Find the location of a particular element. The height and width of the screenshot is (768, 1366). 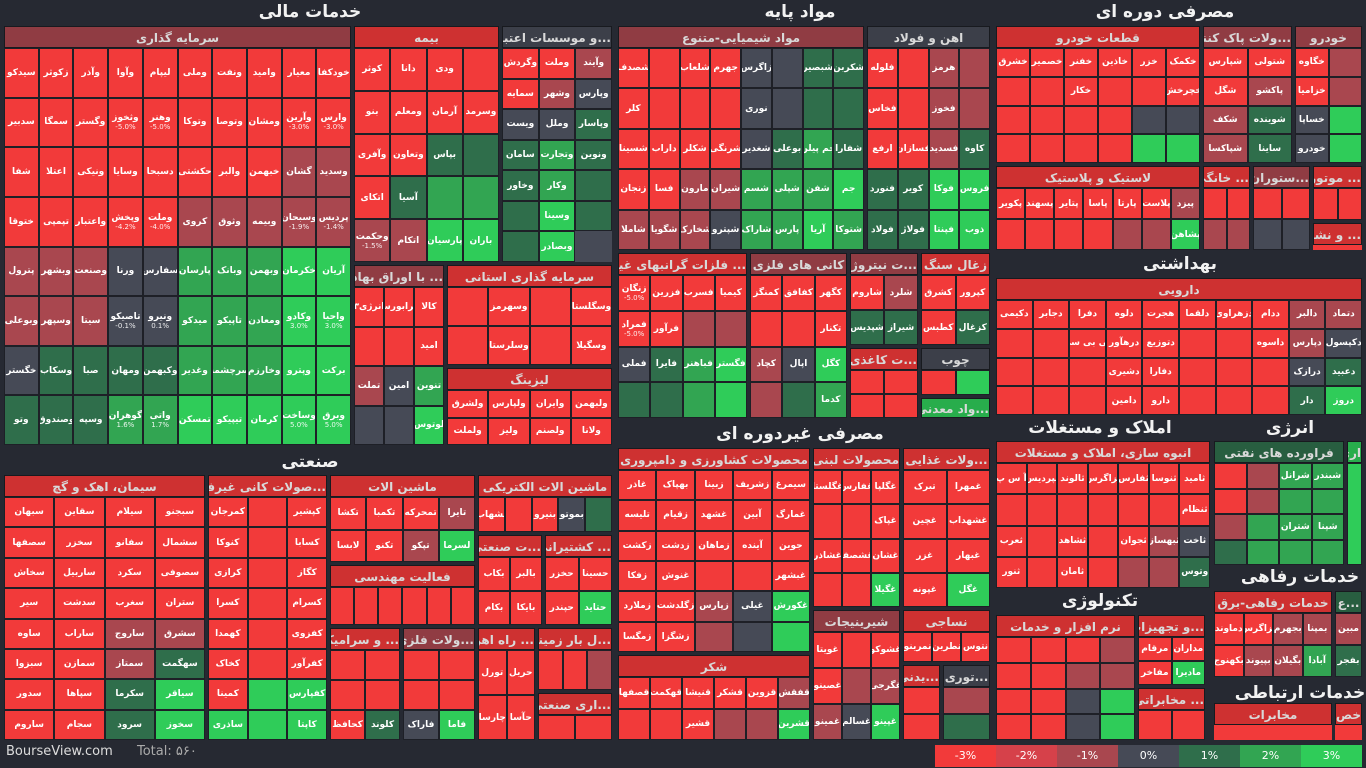

stock-cell: غگیلا is located at coordinates (885, 589).